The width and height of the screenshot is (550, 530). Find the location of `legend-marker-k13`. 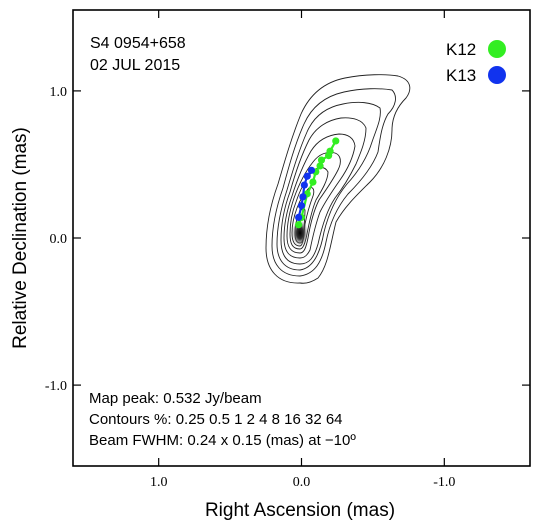

legend-marker-k13 is located at coordinates (497, 75).